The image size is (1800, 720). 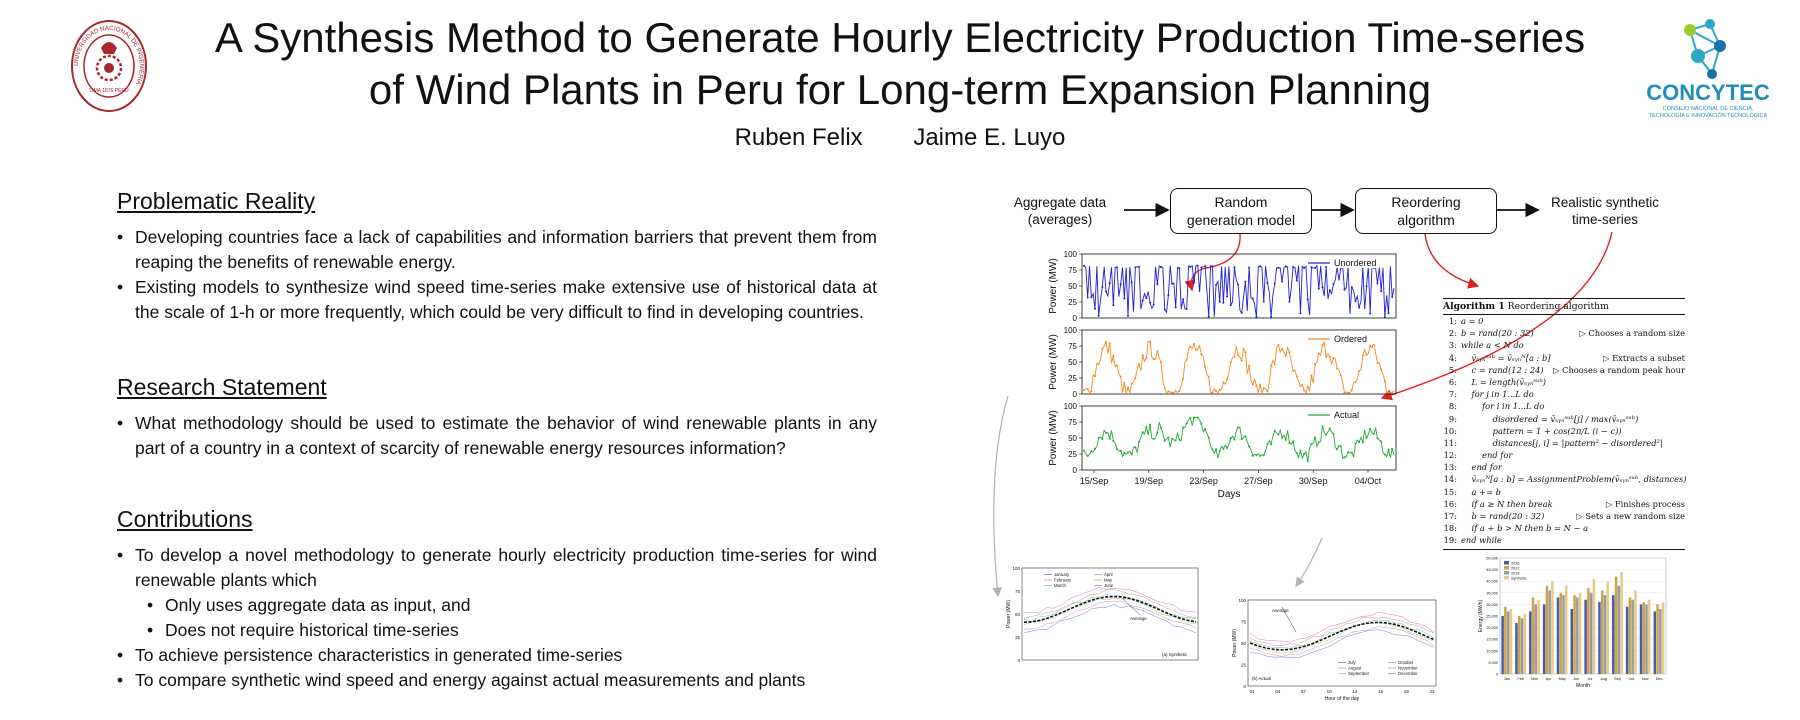 What do you see at coordinates (1278, 691) in the screenshot?
I see `x-tick-label: 04` at bounding box center [1278, 691].